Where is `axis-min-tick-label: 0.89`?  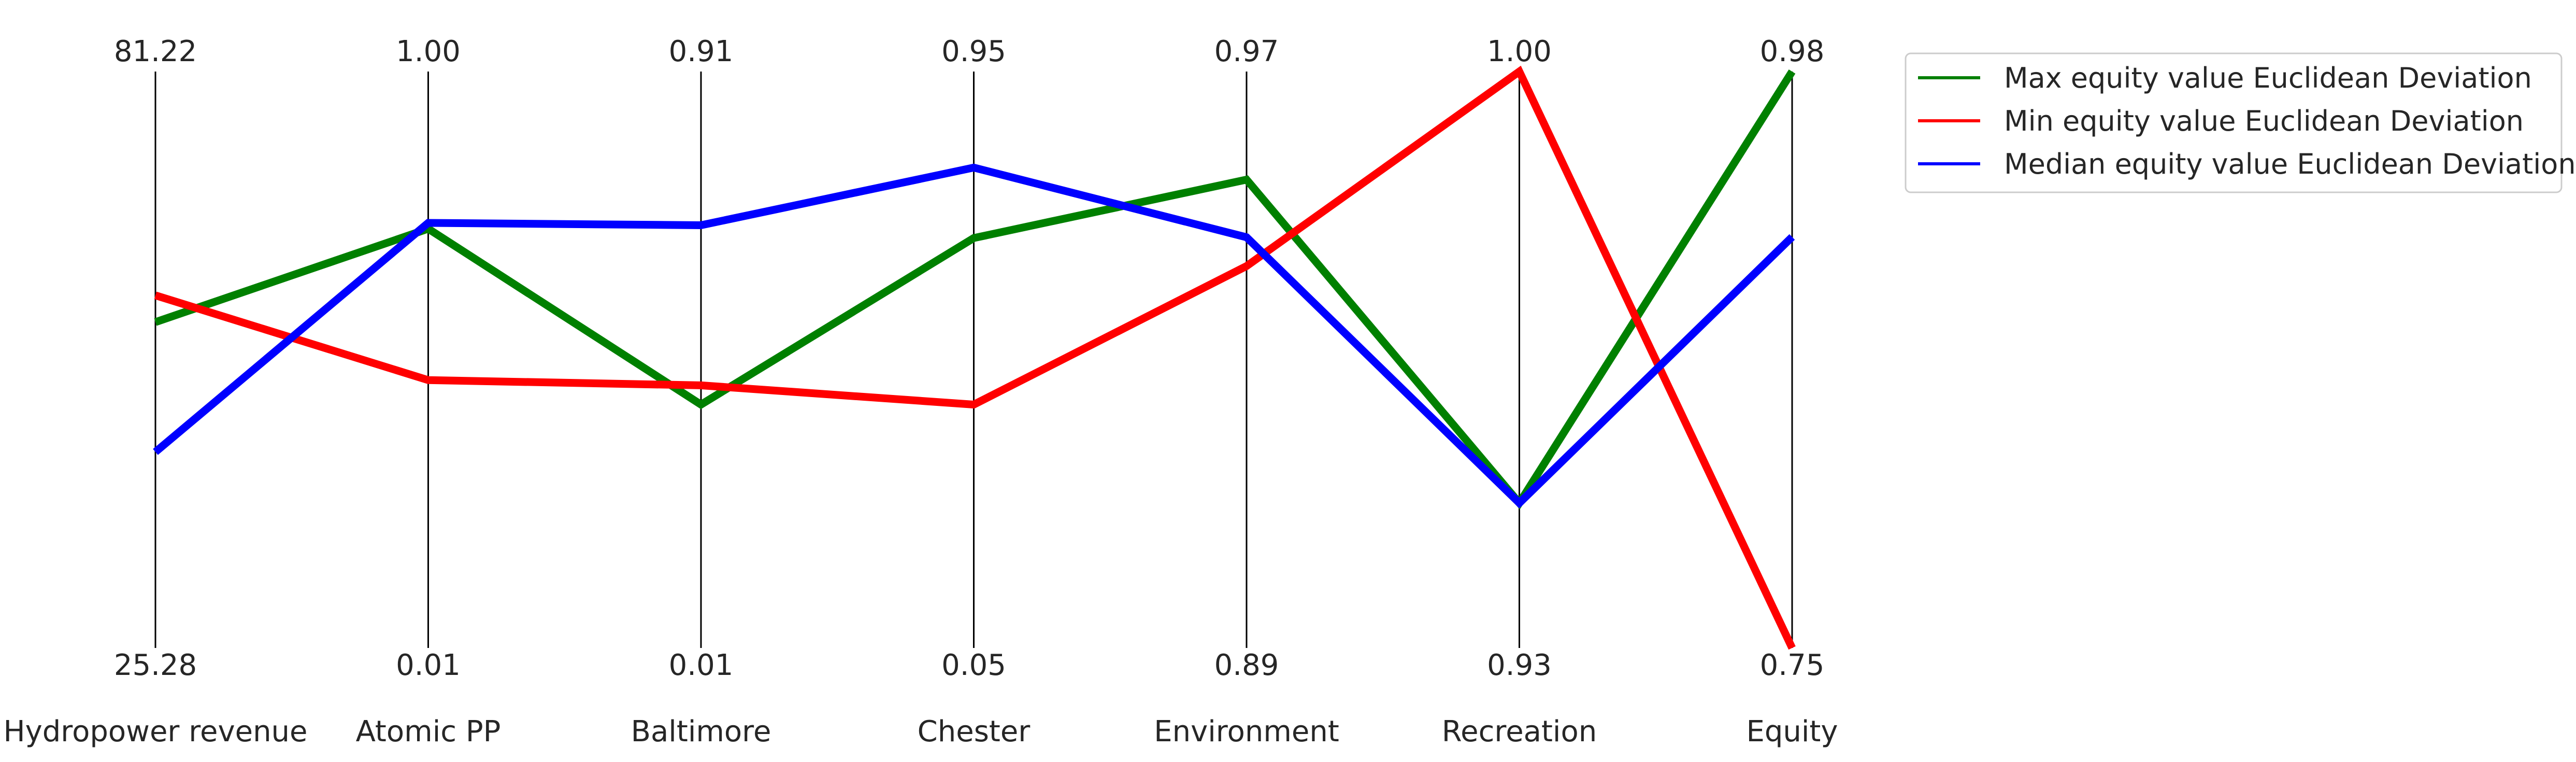 axis-min-tick-label: 0.89 is located at coordinates (1246, 665).